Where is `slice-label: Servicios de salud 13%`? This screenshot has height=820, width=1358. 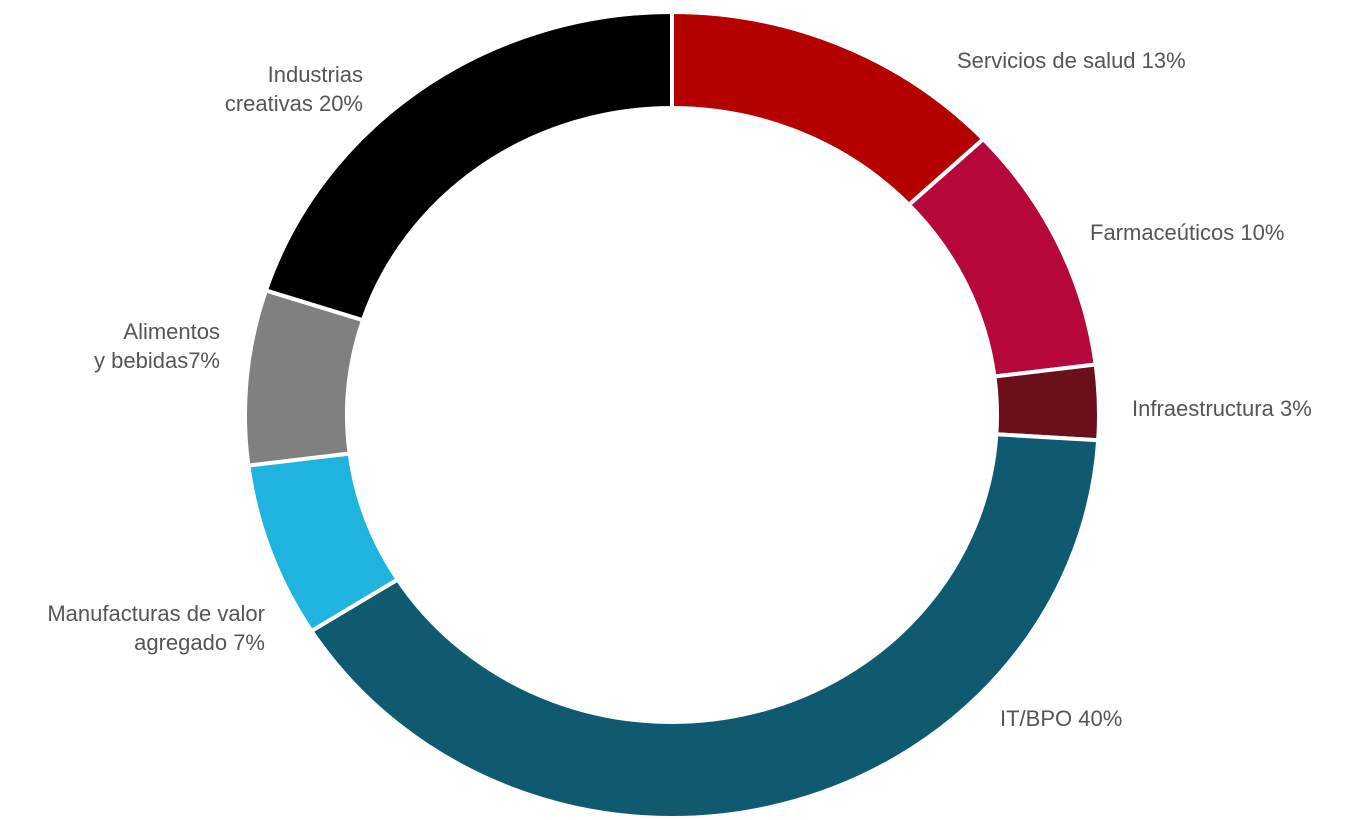
slice-label: Servicios de salud 13% is located at coordinates (1071, 60).